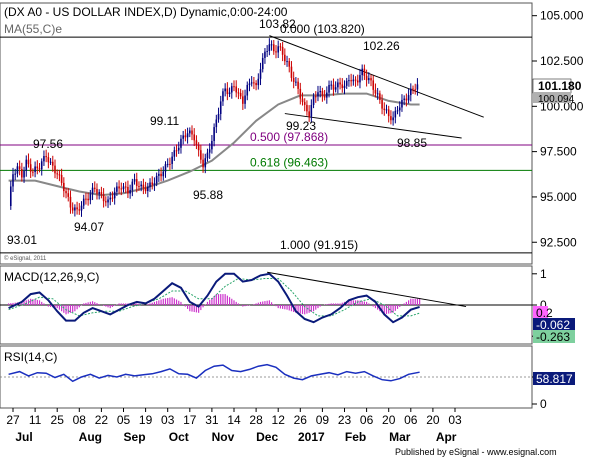 Image resolution: width=591 pixels, height=459 pixels. I want to click on trendline-upper, so click(376, 76).